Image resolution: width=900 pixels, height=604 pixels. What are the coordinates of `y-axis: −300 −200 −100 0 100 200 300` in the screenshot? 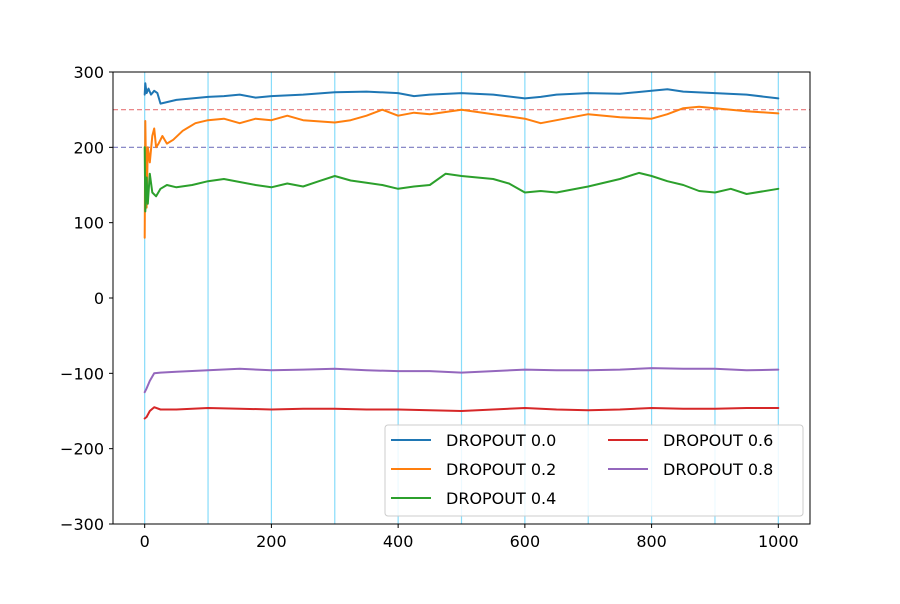 It's located at (86, 298).